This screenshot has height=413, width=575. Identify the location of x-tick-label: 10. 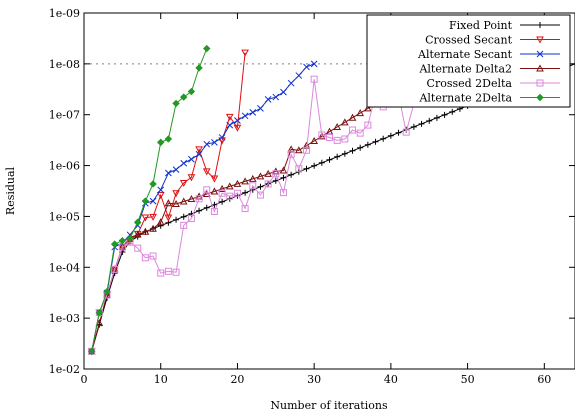
(161, 379).